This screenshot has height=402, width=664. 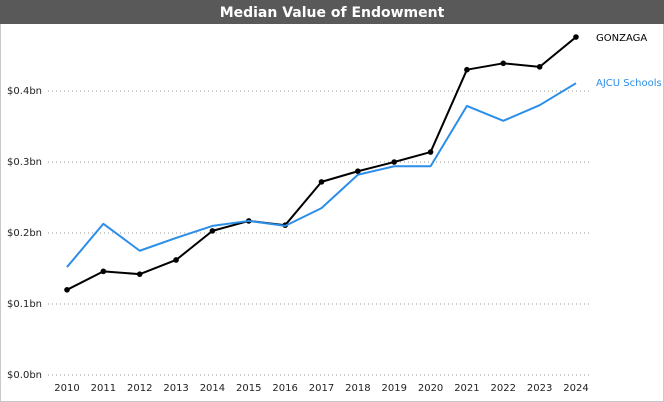 I want to click on x-tick-label: 2012, so click(x=139, y=388).